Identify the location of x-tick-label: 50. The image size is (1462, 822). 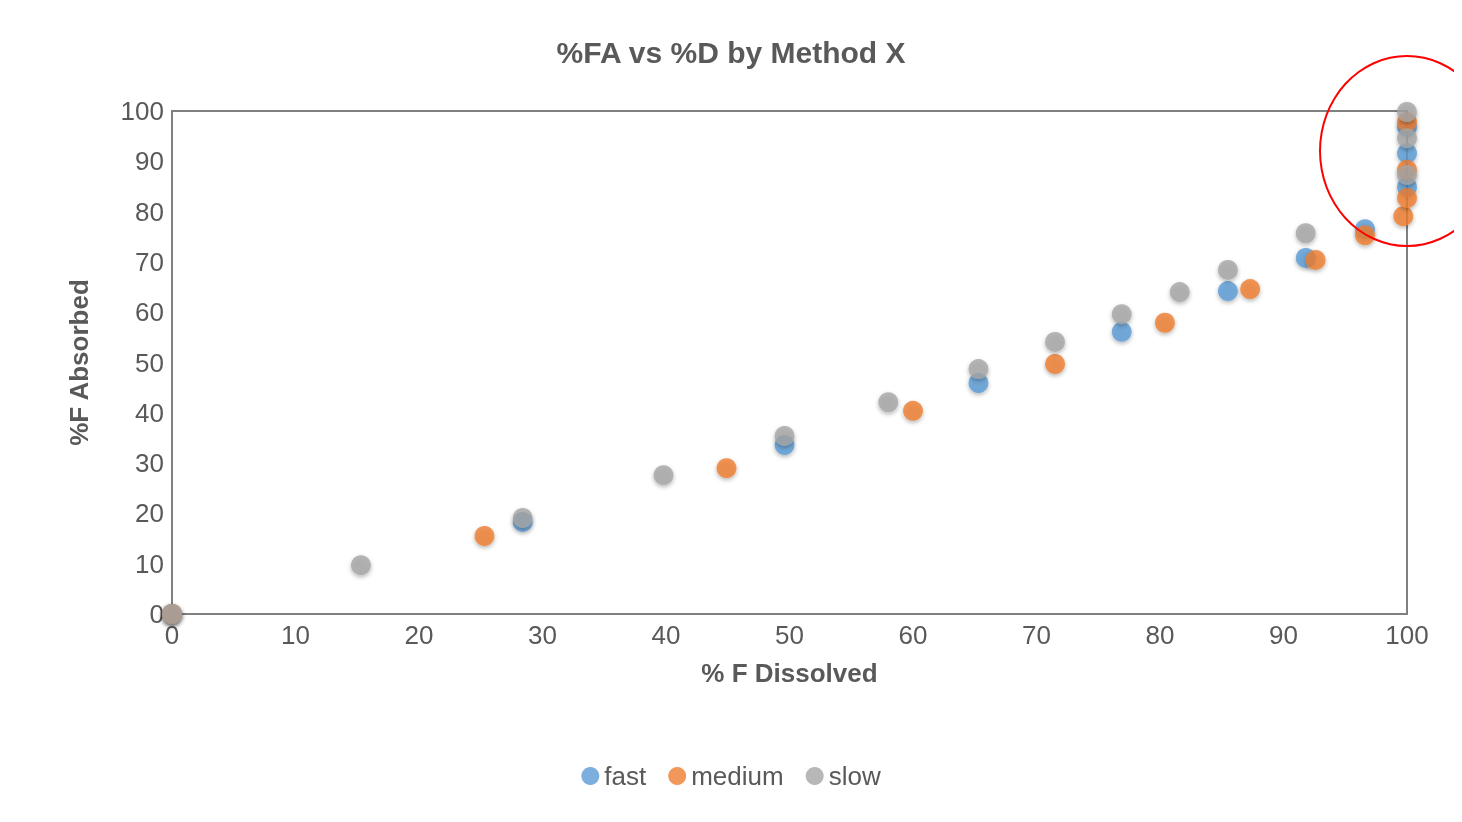
(789, 635).